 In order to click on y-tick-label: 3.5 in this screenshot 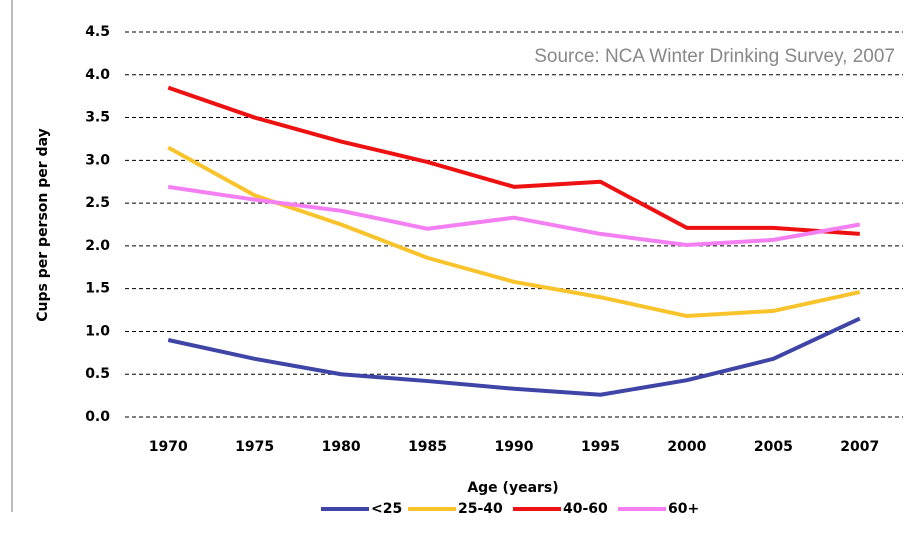, I will do `click(97, 118)`.